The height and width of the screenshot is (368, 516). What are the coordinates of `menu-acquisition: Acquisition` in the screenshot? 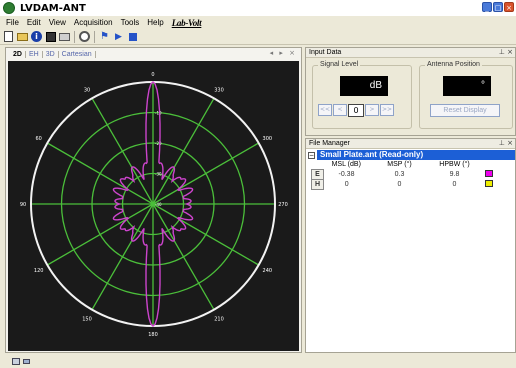 It's located at (93, 22).